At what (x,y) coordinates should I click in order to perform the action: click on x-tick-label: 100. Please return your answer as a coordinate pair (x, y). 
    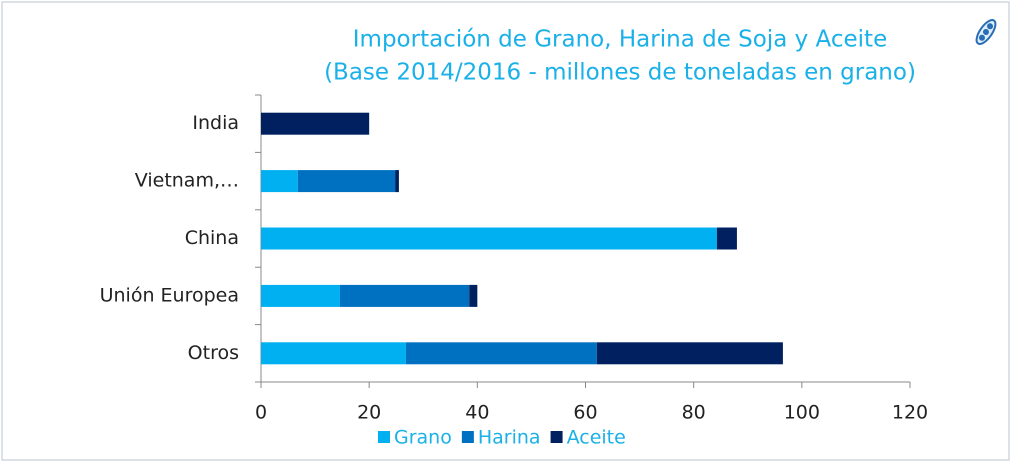
    Looking at the image, I should click on (802, 413).